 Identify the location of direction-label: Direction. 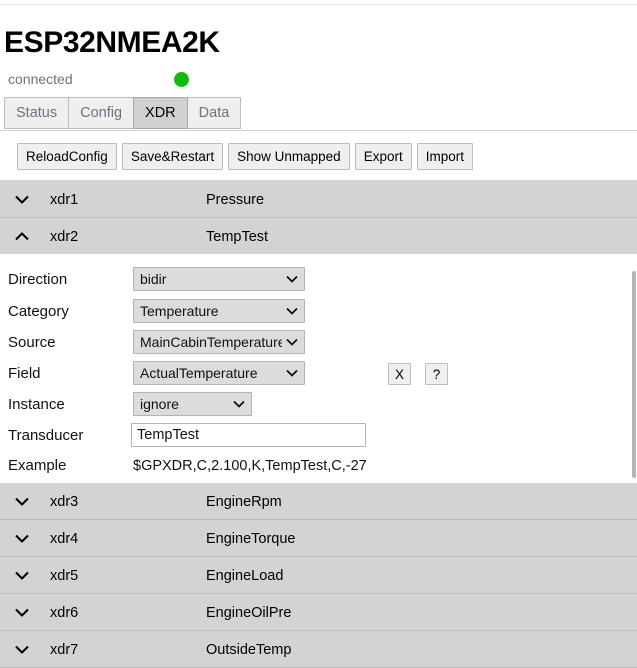
(38, 279).